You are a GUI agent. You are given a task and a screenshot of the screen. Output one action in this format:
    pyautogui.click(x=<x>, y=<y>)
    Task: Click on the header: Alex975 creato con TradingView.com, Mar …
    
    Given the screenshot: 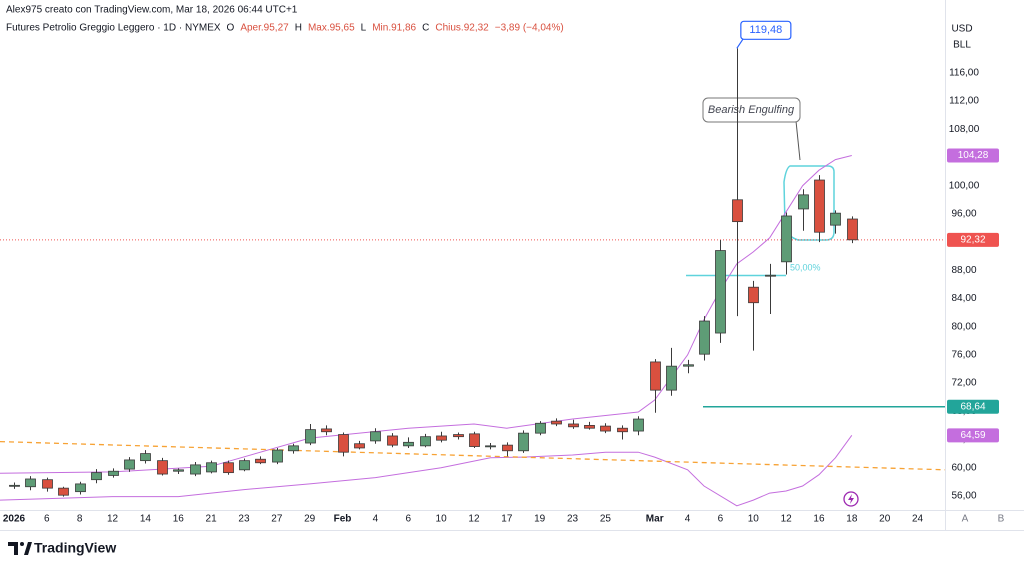 What is the action you would take?
    pyautogui.click(x=152, y=10)
    